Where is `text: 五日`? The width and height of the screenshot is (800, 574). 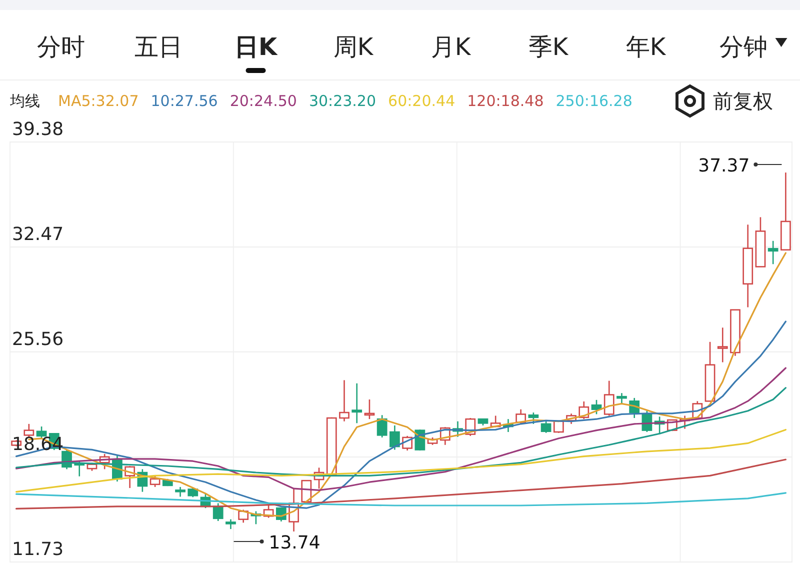 text: 五日 is located at coordinates (158, 47).